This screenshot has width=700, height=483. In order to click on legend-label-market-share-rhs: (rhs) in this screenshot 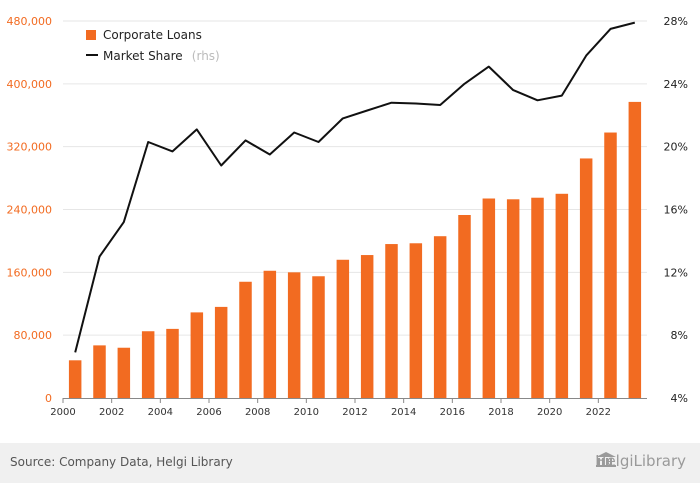, I will do `click(206, 56)`.